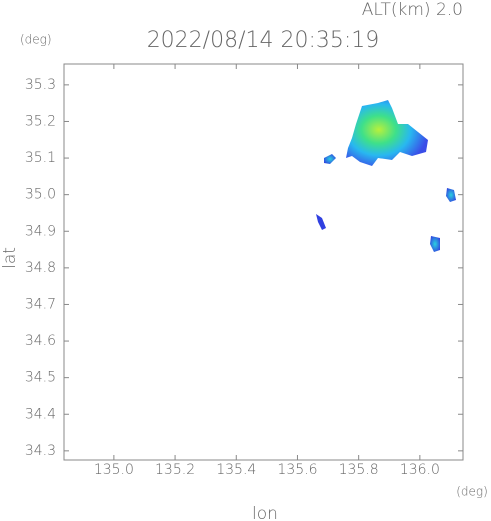 The width and height of the screenshot is (491, 521). I want to click on x-tick-label: 135.0, so click(114, 470).